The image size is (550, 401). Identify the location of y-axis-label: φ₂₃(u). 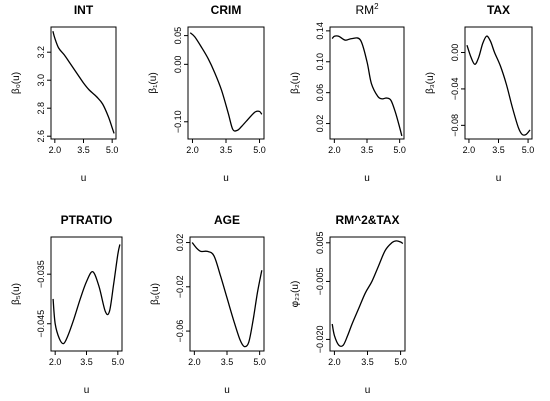
(295, 294).